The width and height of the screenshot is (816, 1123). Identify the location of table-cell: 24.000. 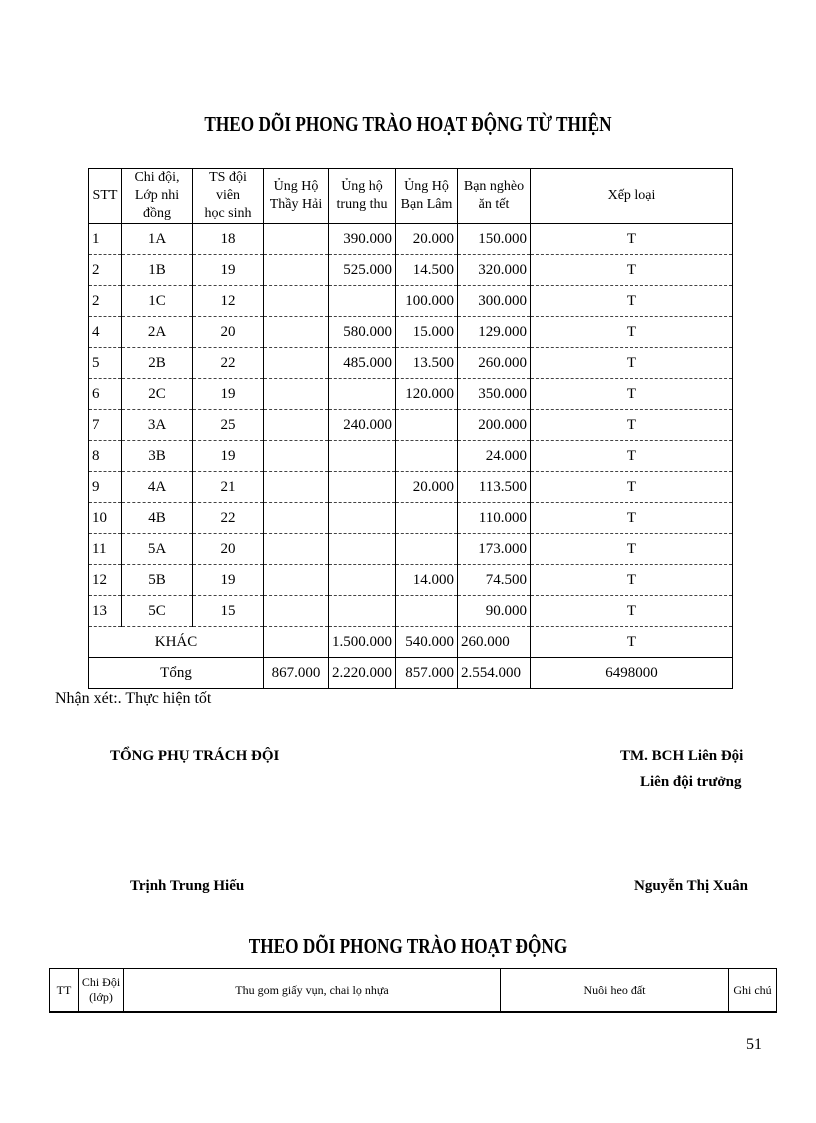
(494, 456).